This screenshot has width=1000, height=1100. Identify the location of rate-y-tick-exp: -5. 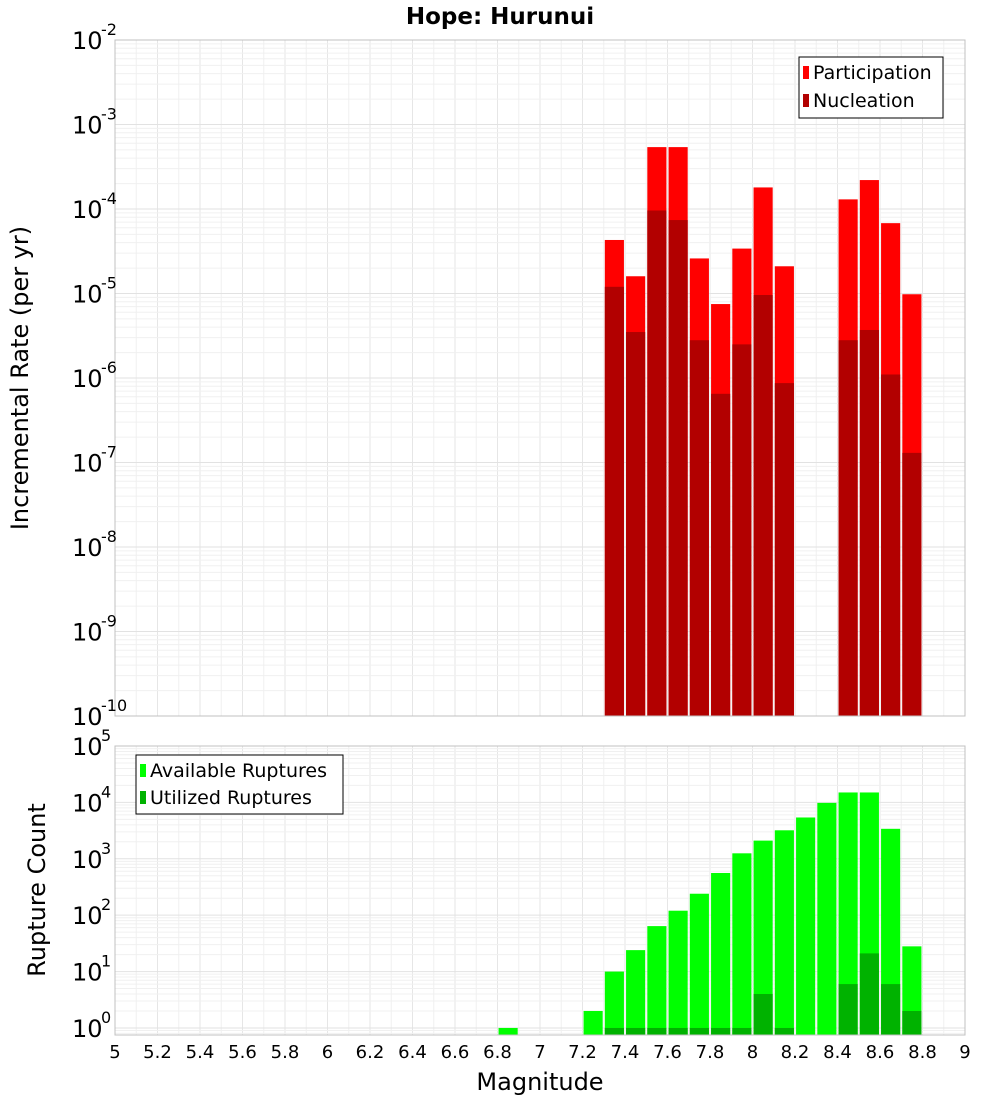
(109, 283).